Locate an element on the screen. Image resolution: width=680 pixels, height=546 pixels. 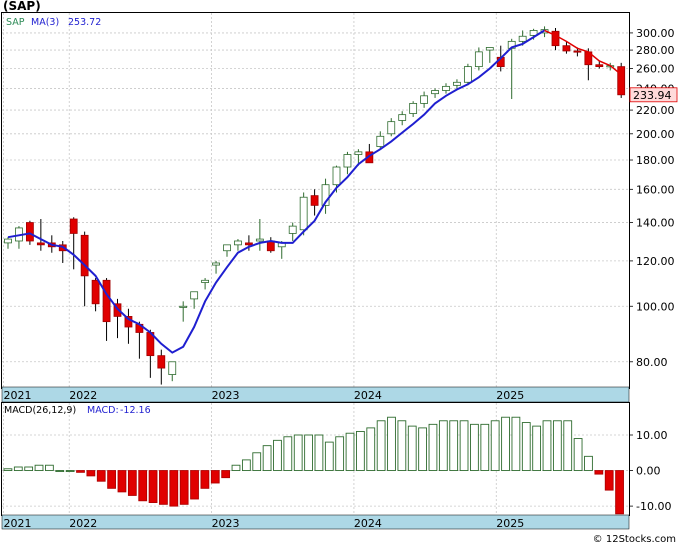
legend-macd-value: -12.16 is located at coordinates (135, 410).